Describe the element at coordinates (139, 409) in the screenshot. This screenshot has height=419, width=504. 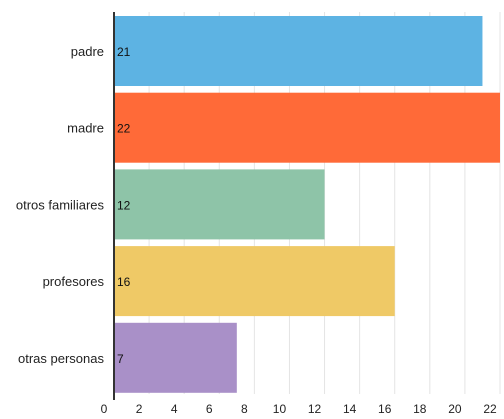
I see `x-tick-label: 2` at that location.